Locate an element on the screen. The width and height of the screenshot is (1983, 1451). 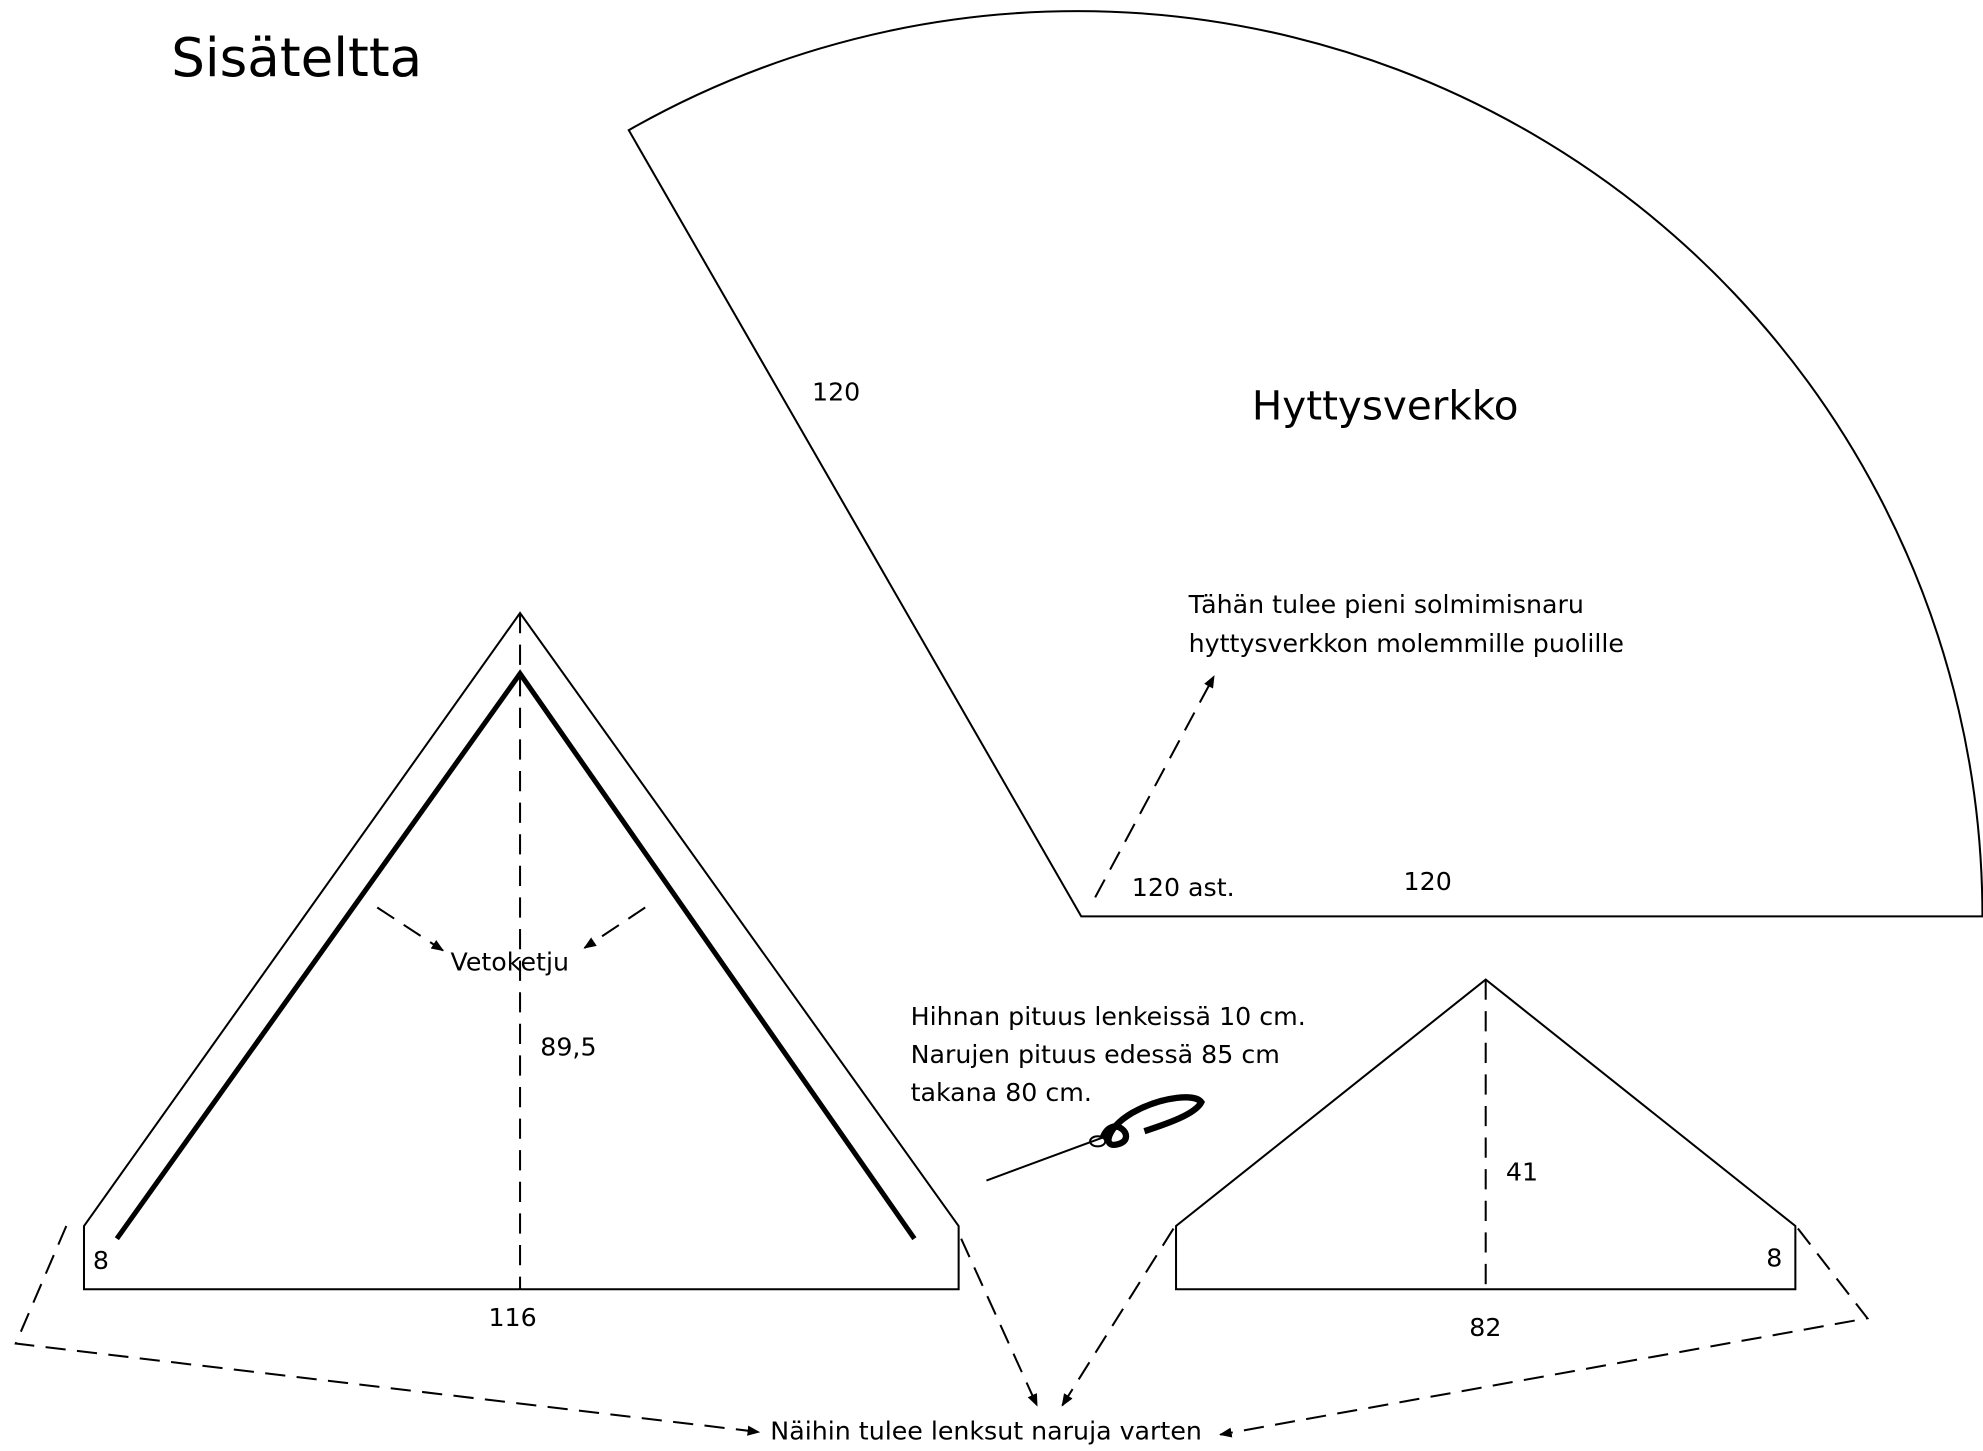
strap-note-3: takana 80 cm. is located at coordinates (1001, 1092).